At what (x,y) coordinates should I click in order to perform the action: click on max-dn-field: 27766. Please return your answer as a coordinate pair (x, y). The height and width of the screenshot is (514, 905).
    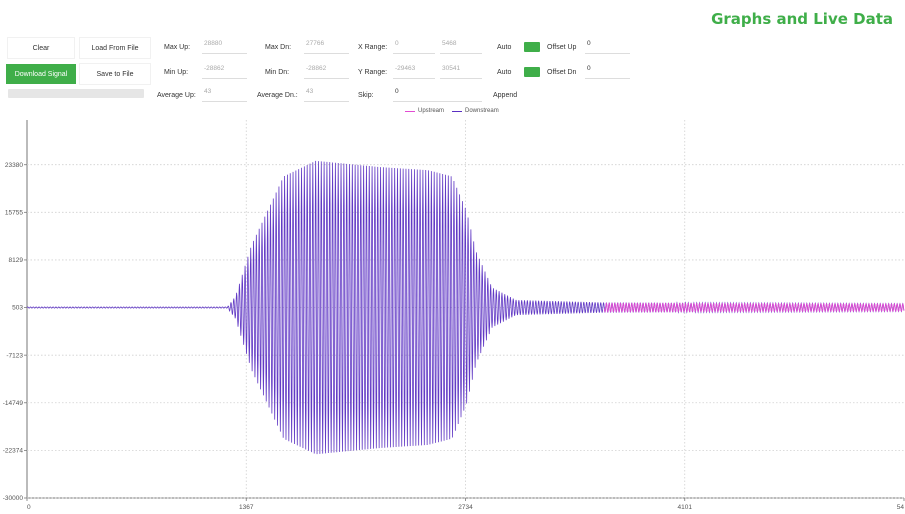
    Looking at the image, I should click on (326, 47).